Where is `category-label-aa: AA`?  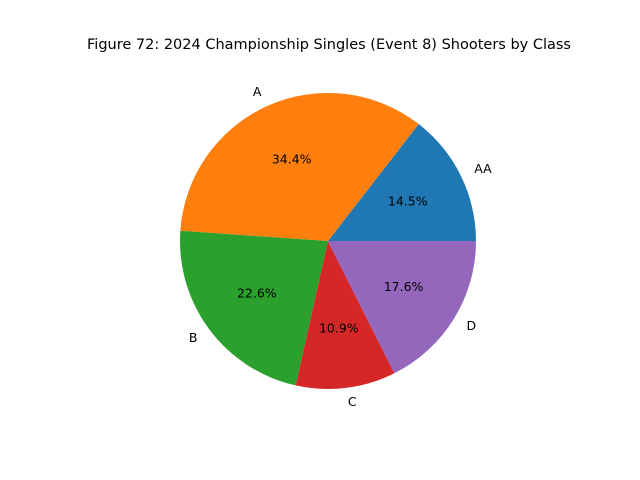
category-label-aa: AA is located at coordinates (483, 168).